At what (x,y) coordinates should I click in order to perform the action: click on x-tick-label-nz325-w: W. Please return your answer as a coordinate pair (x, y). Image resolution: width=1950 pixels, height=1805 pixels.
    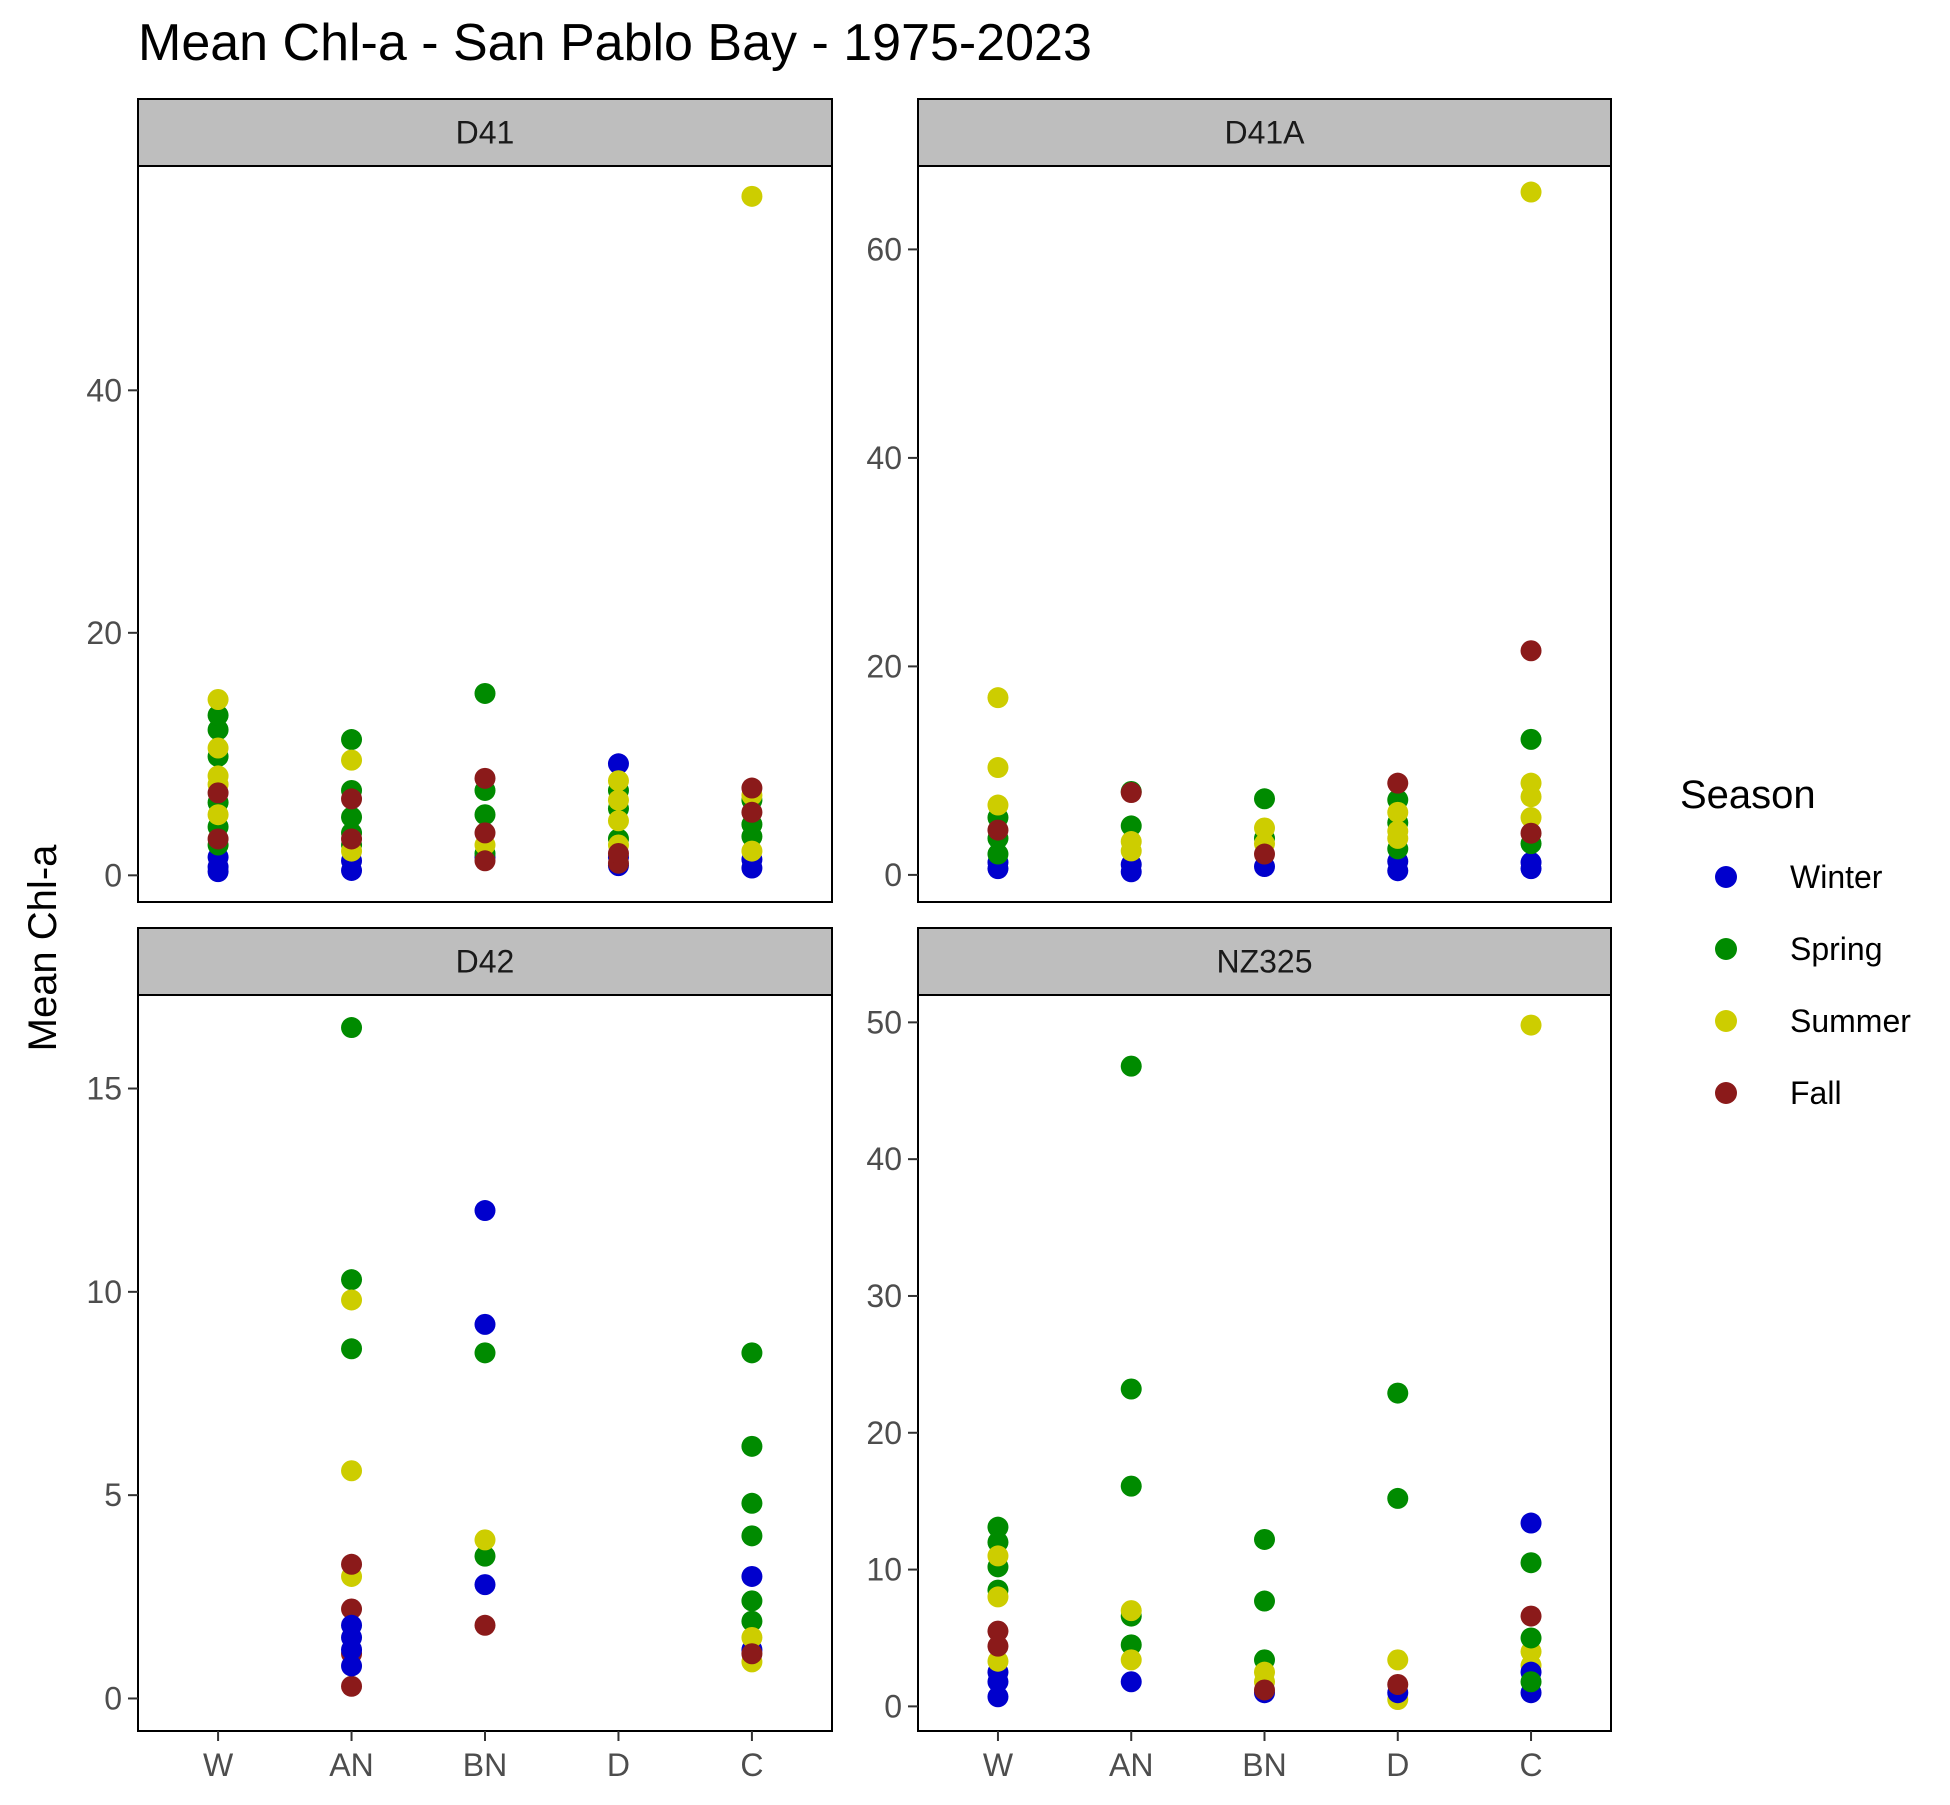
    Looking at the image, I should click on (998, 1765).